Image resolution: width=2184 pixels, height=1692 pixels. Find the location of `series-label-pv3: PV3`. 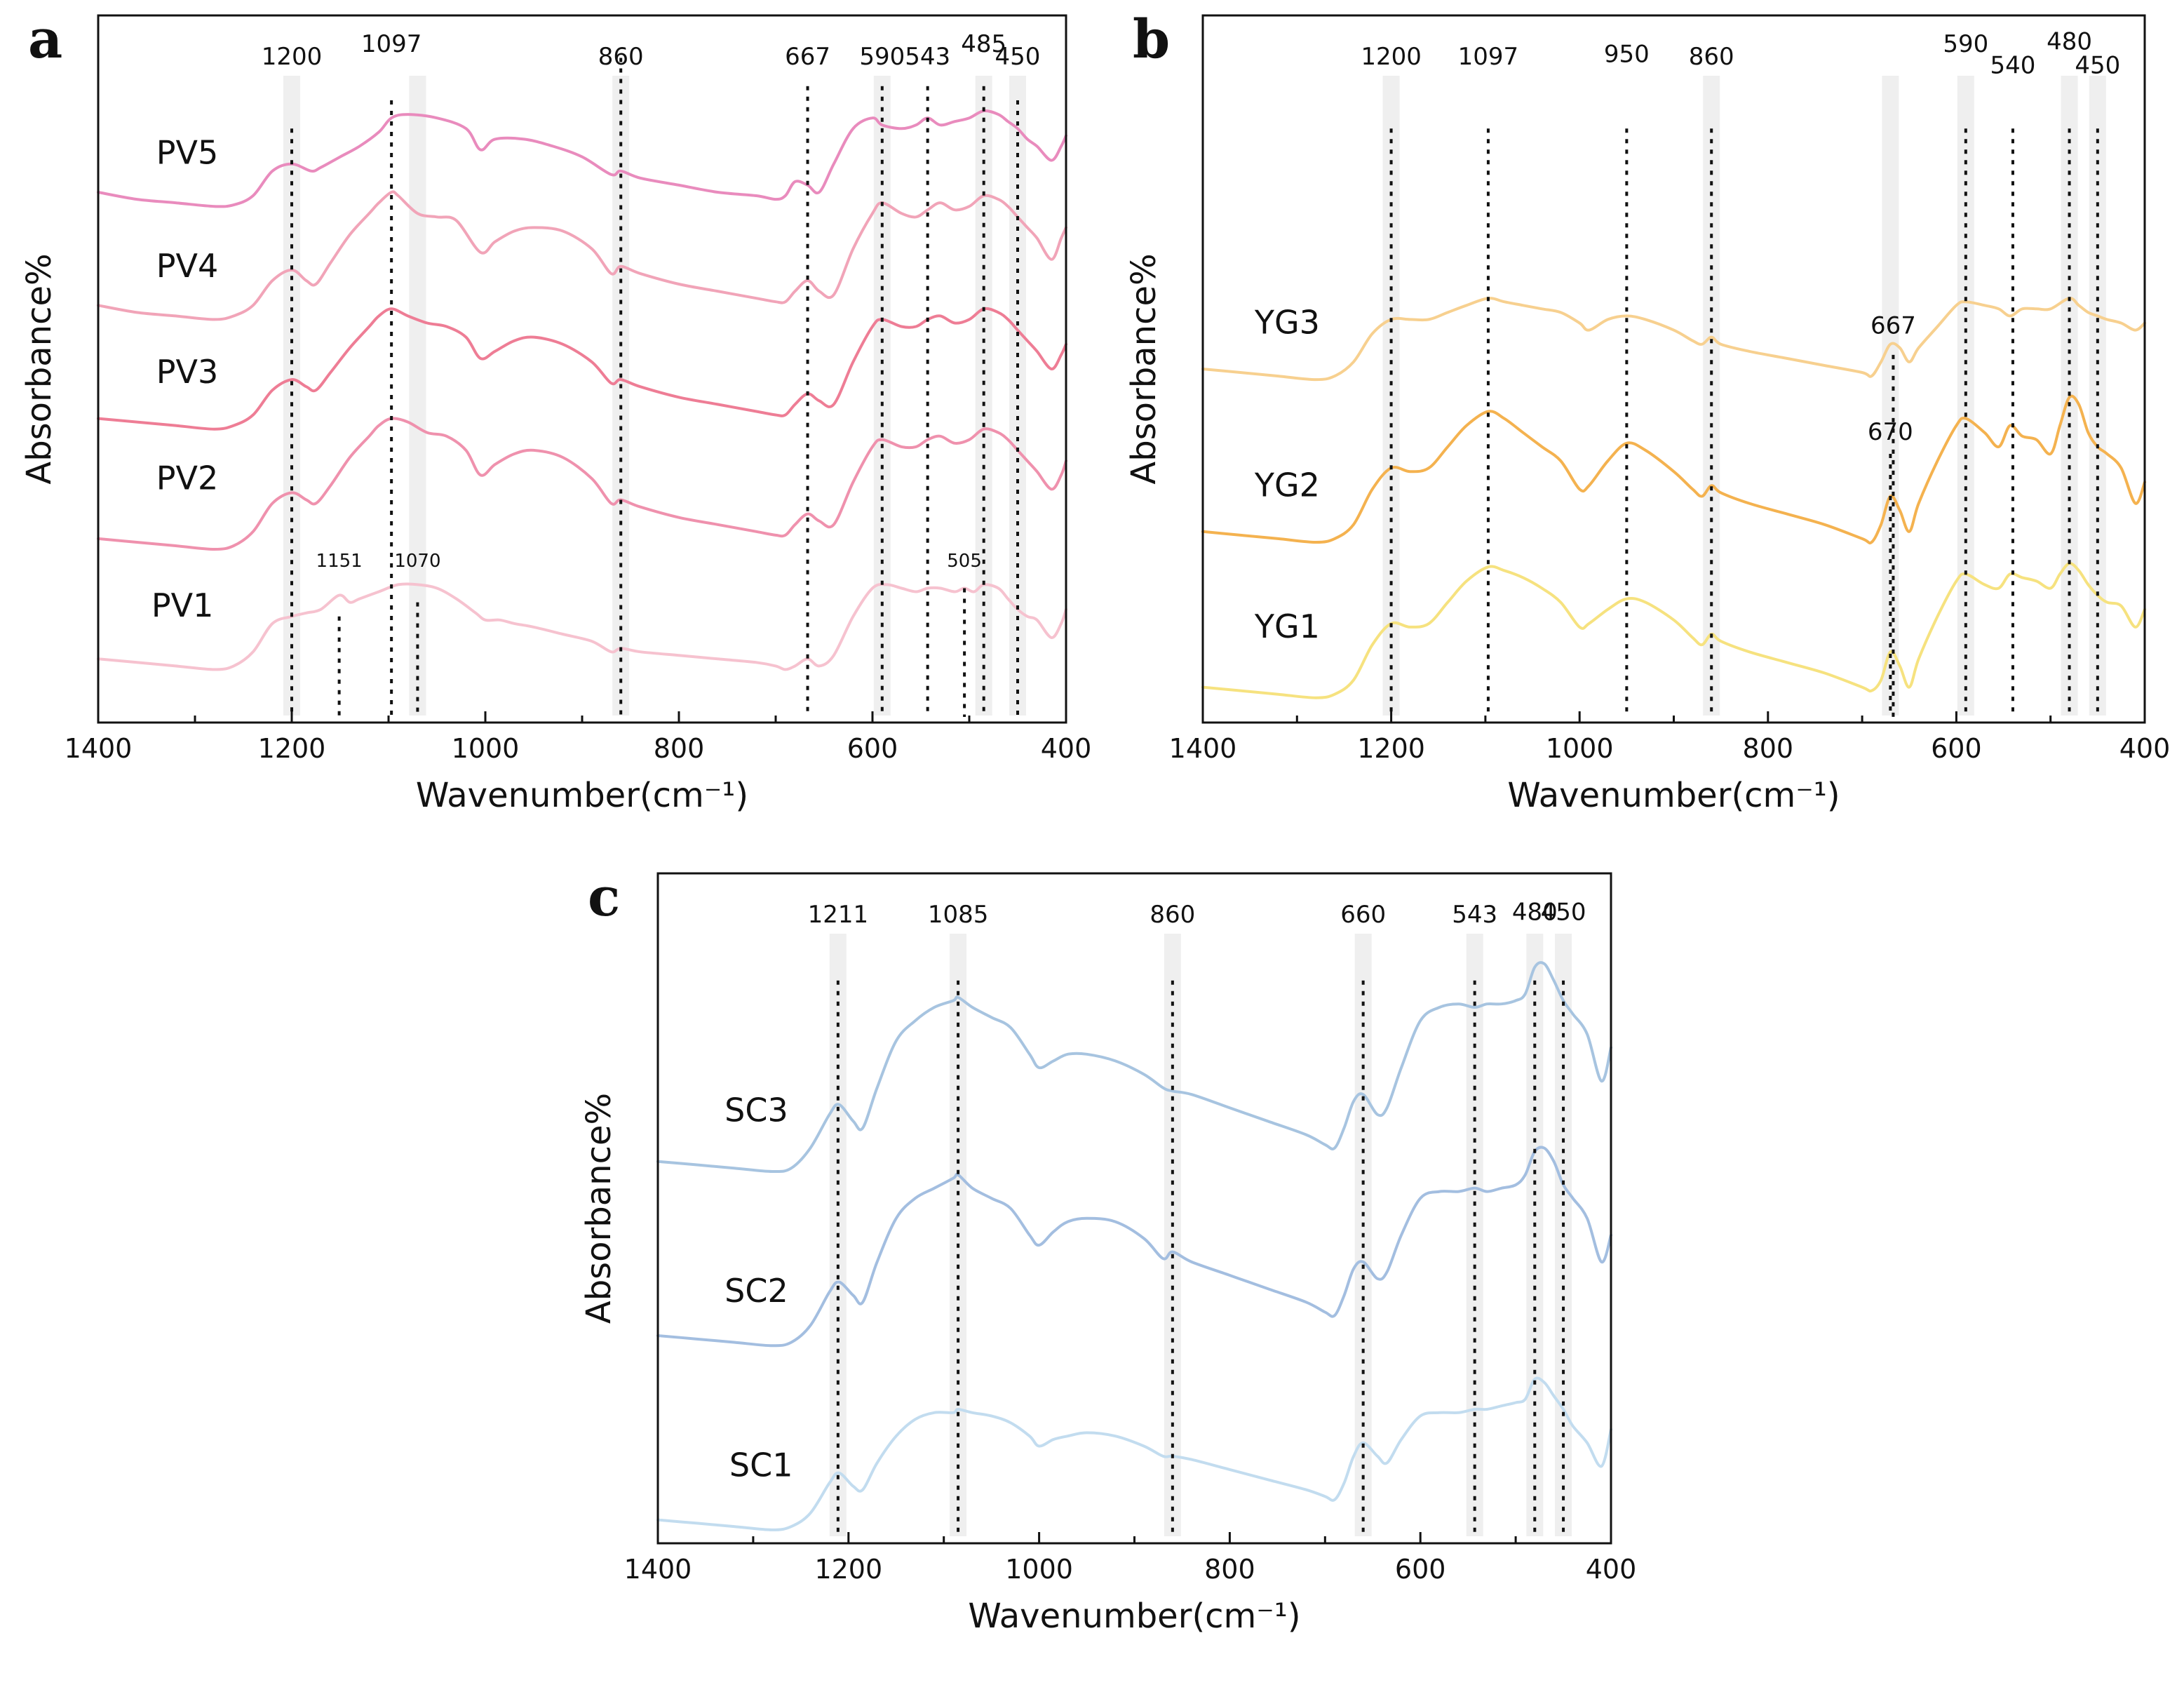

series-label-pv3: PV3 is located at coordinates (187, 372).